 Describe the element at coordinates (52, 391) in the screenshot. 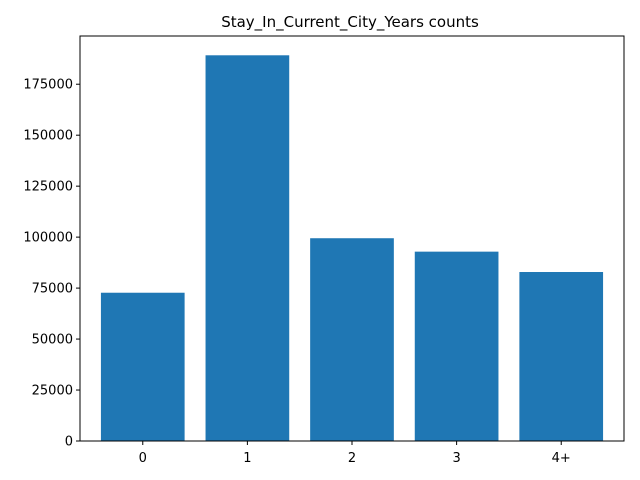

I see `y-tick-label: 25000` at that location.